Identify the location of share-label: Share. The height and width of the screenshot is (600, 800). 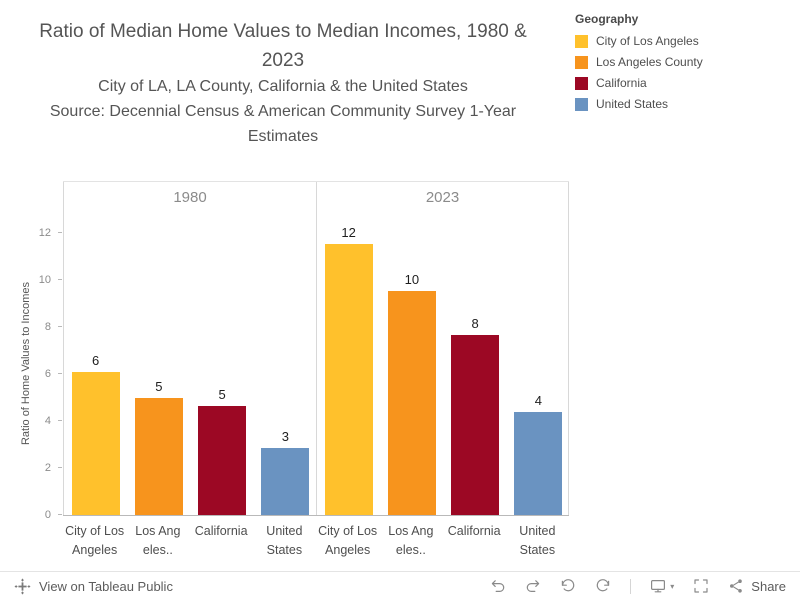
(768, 586).